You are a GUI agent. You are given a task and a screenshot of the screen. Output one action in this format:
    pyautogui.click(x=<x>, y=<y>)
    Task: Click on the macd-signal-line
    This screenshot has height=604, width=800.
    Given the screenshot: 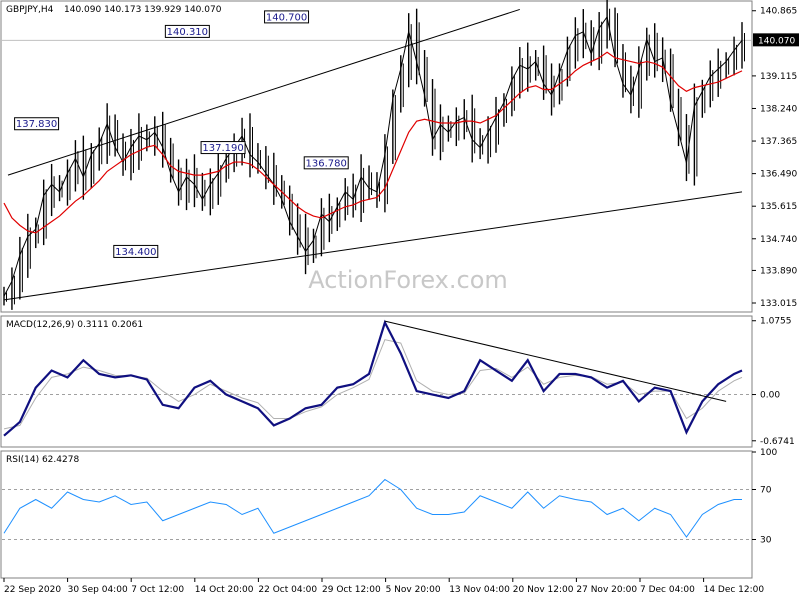 What is the action you would take?
    pyautogui.click(x=373, y=384)
    